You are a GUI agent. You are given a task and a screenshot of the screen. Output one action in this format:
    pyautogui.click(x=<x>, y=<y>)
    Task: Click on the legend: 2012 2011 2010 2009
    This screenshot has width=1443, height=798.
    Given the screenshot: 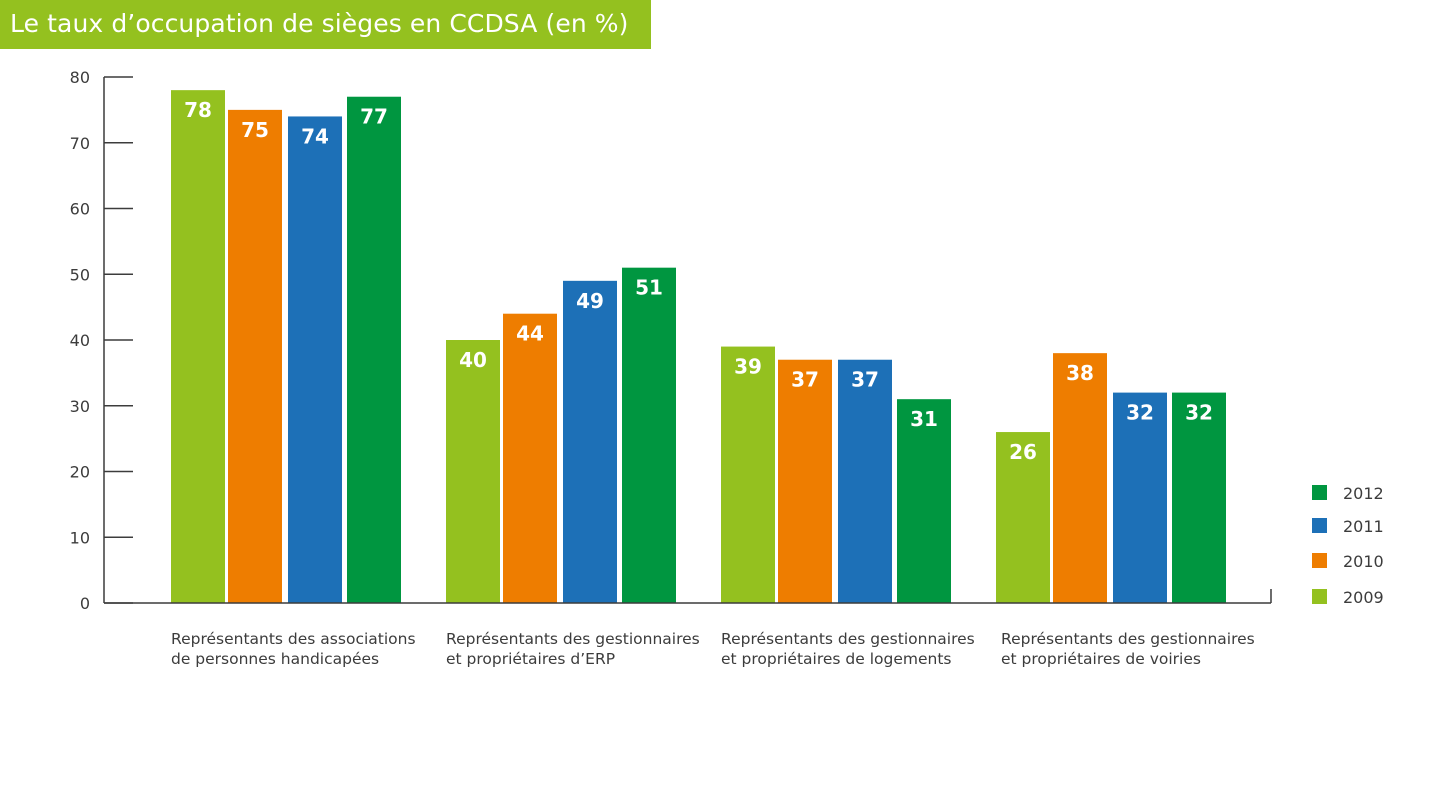 What is the action you would take?
    pyautogui.click(x=1348, y=545)
    